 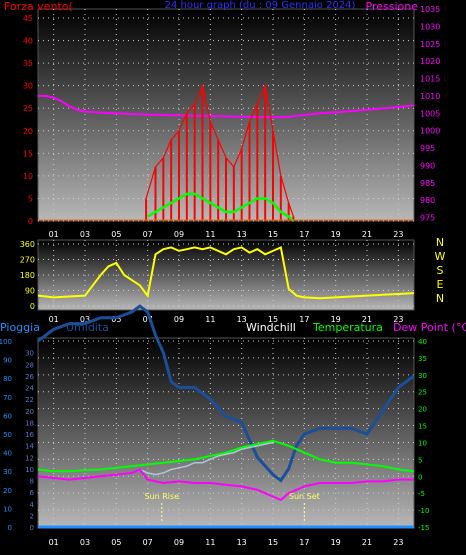 I want to click on chart1-xtick: 07, so click(x=148, y=234).